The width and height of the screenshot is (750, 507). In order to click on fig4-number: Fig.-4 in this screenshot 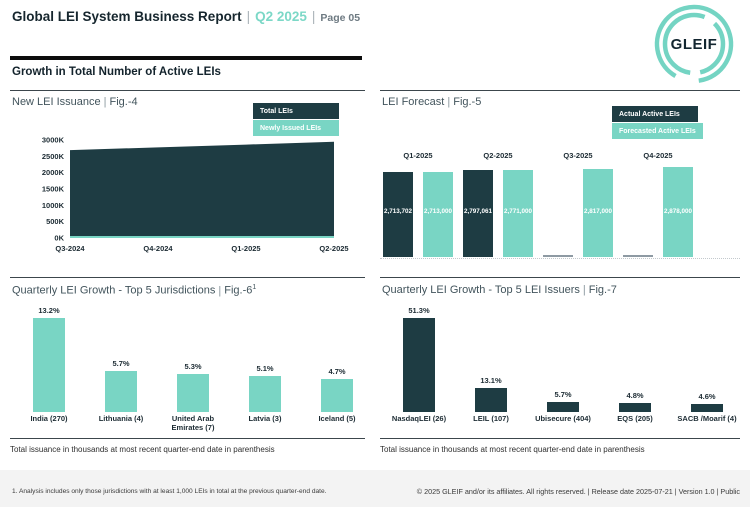, I will do `click(123, 102)`.